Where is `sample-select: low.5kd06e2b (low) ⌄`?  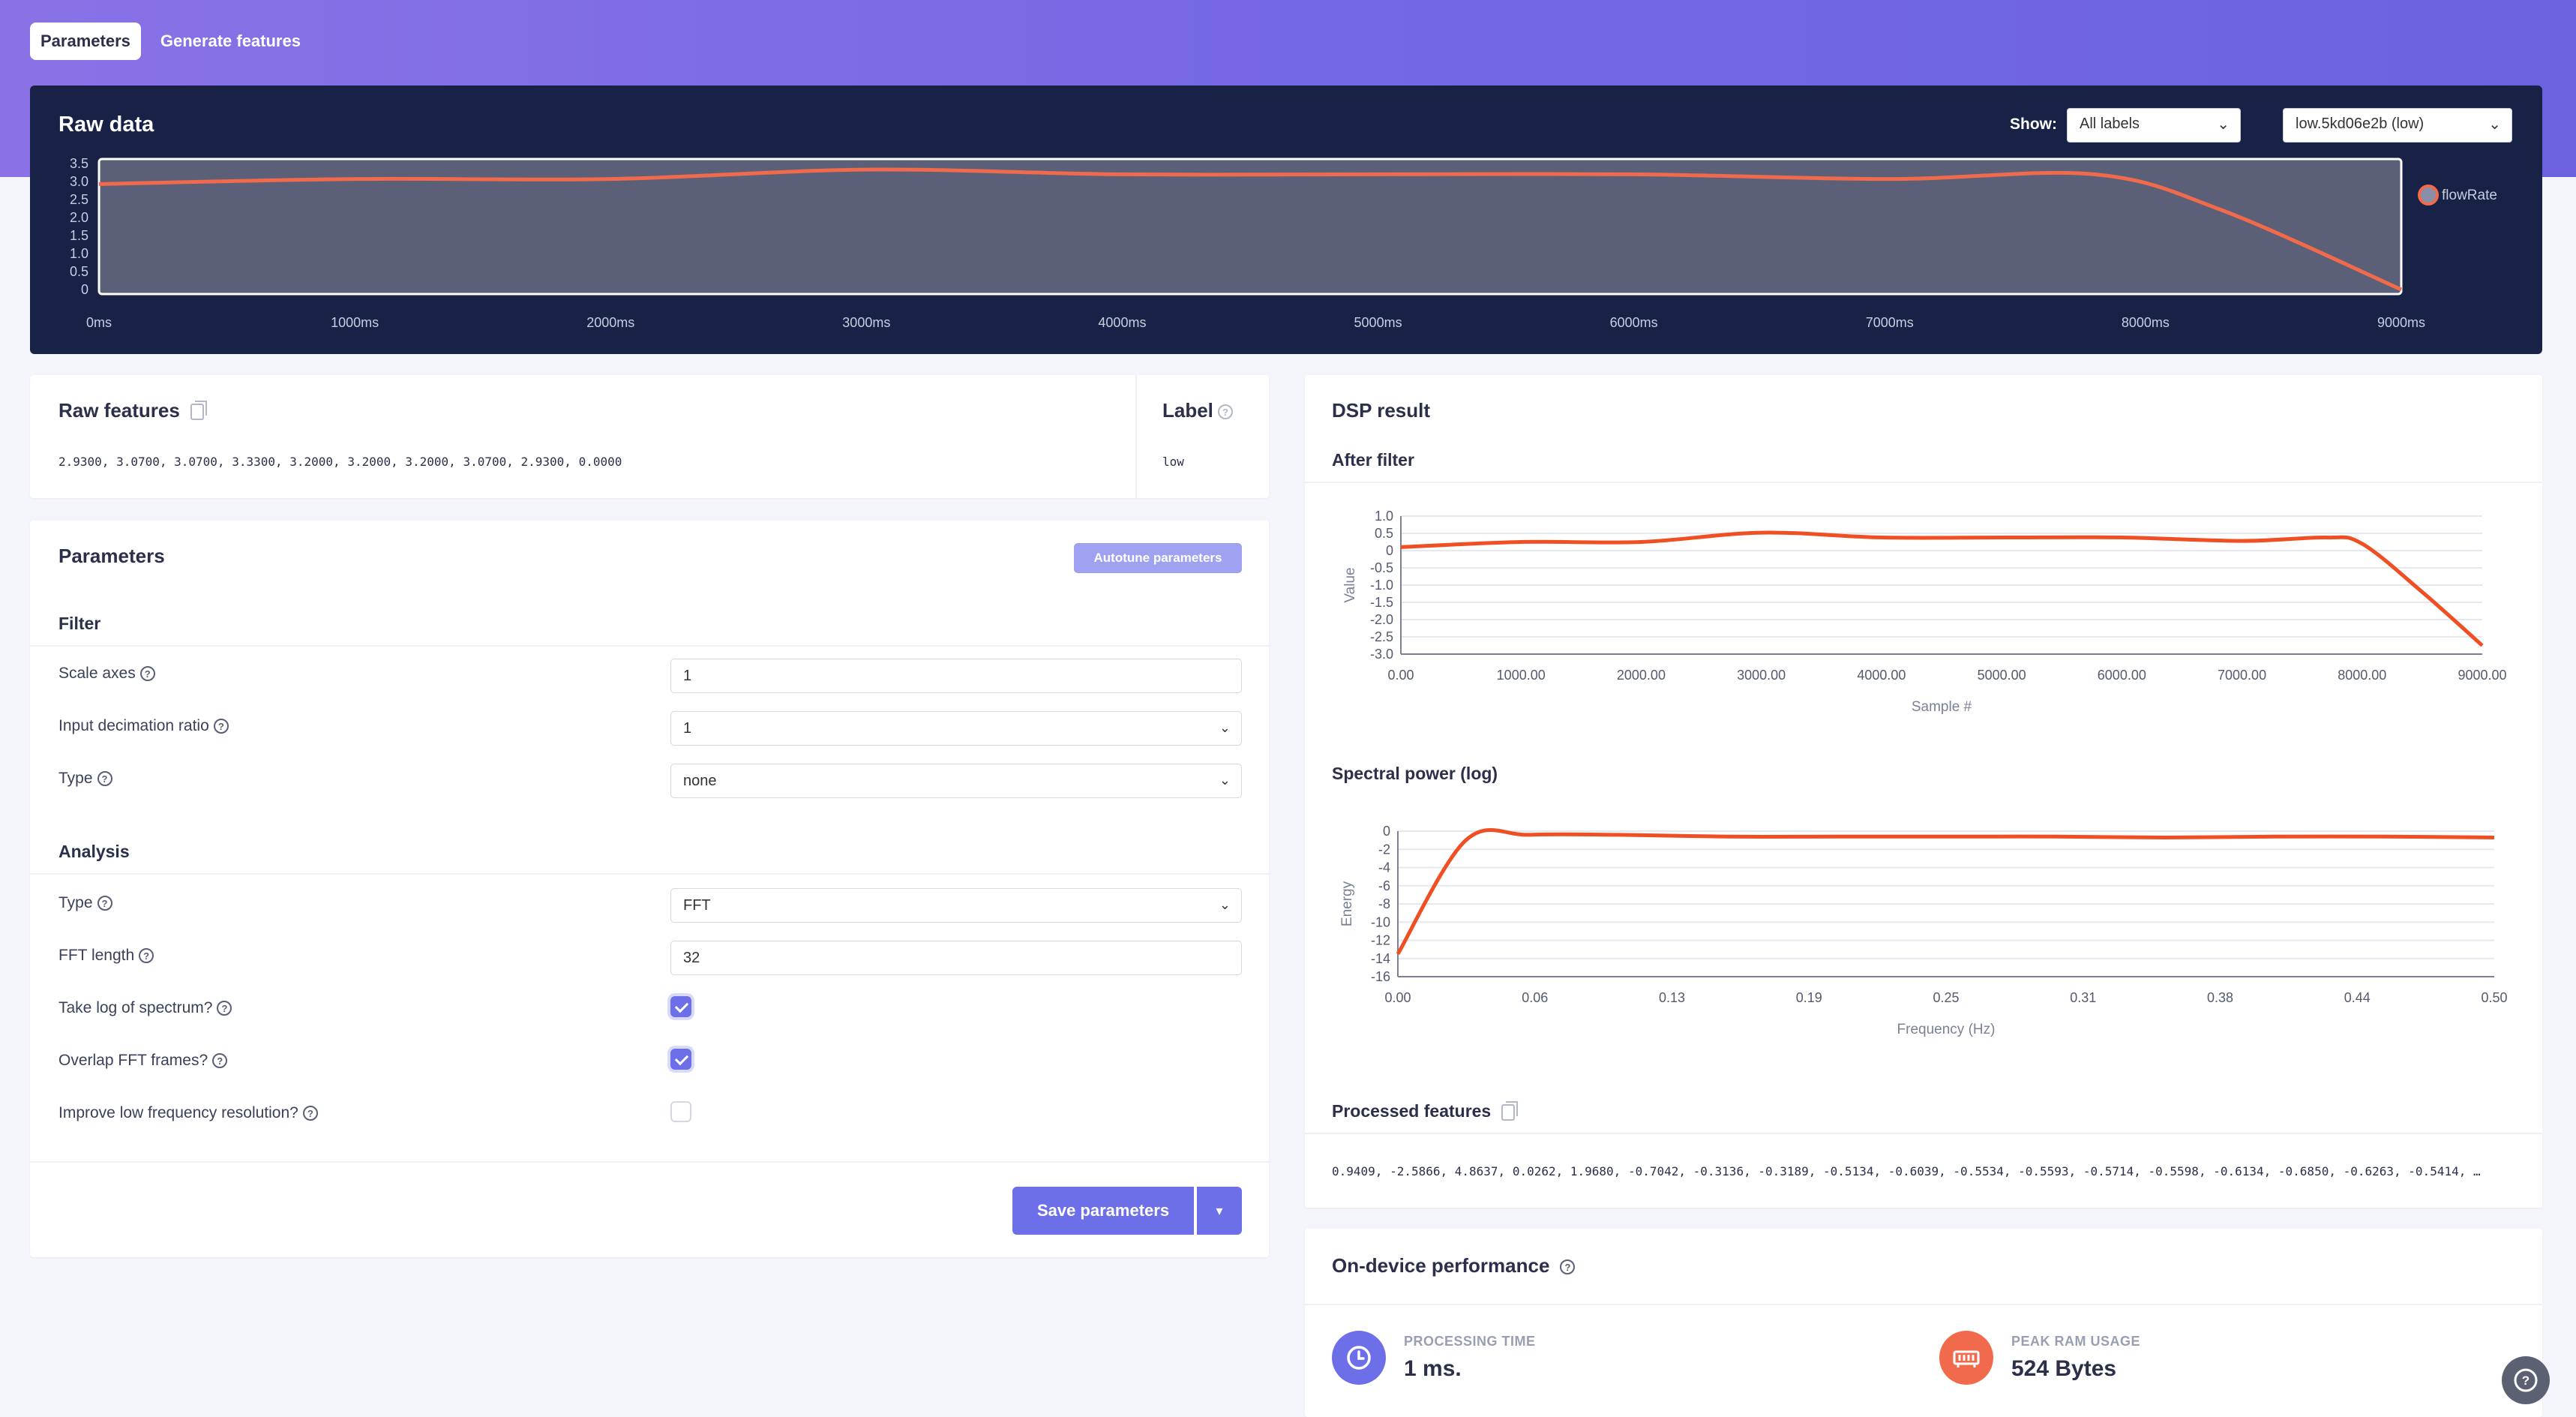
sample-select: low.5kd06e2b (low) ⌄ is located at coordinates (2398, 126).